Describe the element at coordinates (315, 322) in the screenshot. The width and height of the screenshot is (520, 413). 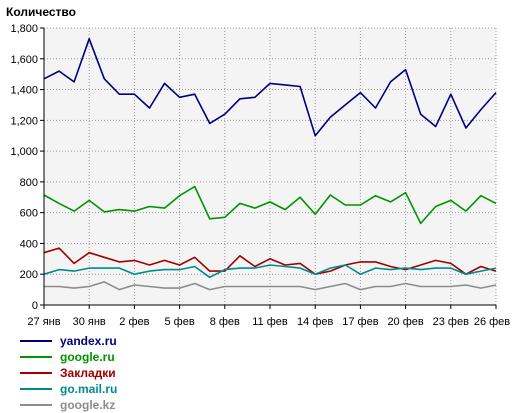
I see `x-tick-label: 14 фев` at that location.